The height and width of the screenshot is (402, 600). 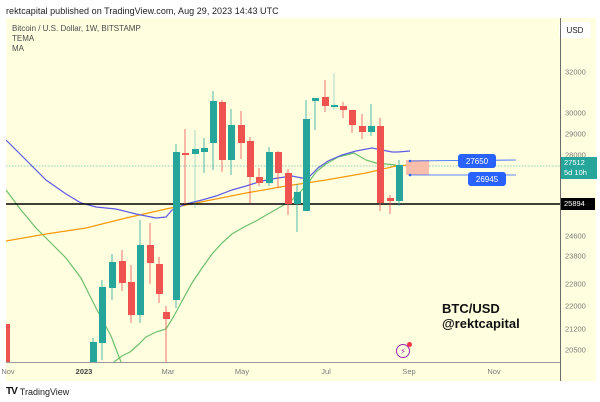 I want to click on brand-name: TradingView, so click(x=44, y=391).